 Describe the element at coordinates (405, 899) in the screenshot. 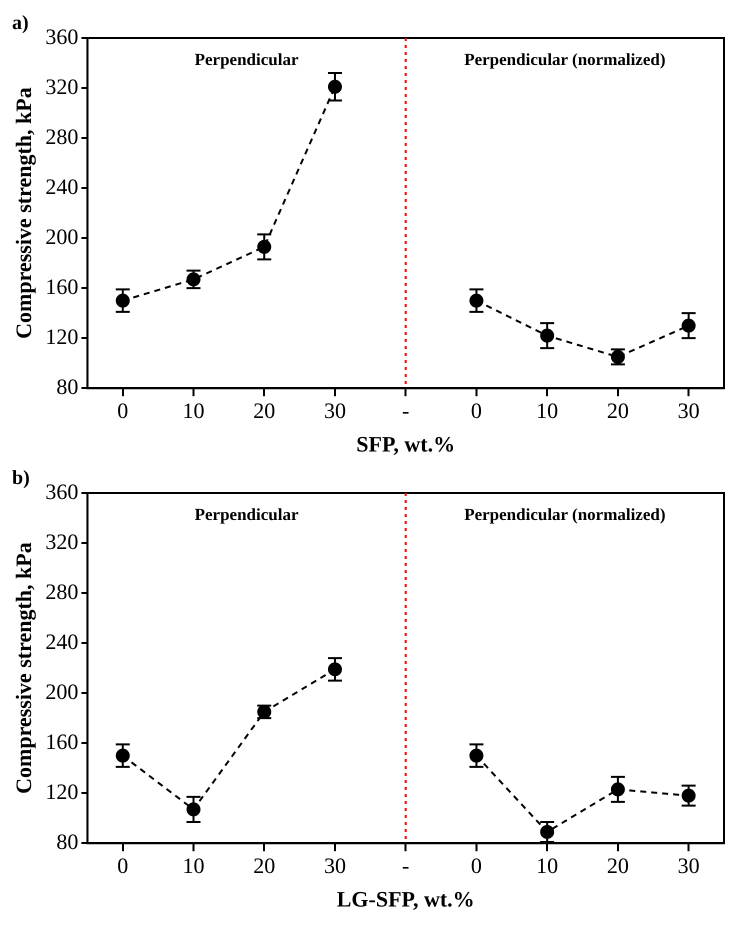

I see `x-axis-title: LG-SFP, wt.%` at that location.